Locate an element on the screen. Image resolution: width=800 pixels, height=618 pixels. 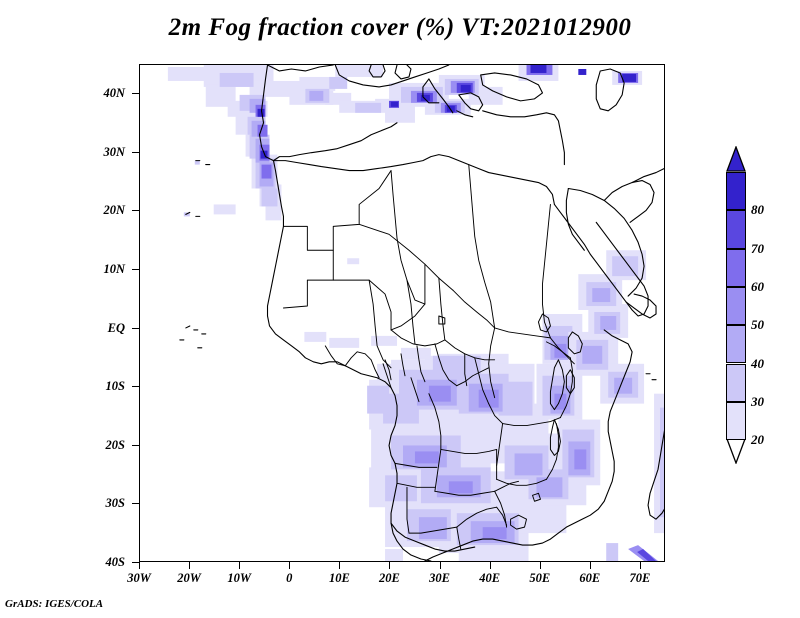
y-axis-label: 30S is located at coordinates (115, 503).